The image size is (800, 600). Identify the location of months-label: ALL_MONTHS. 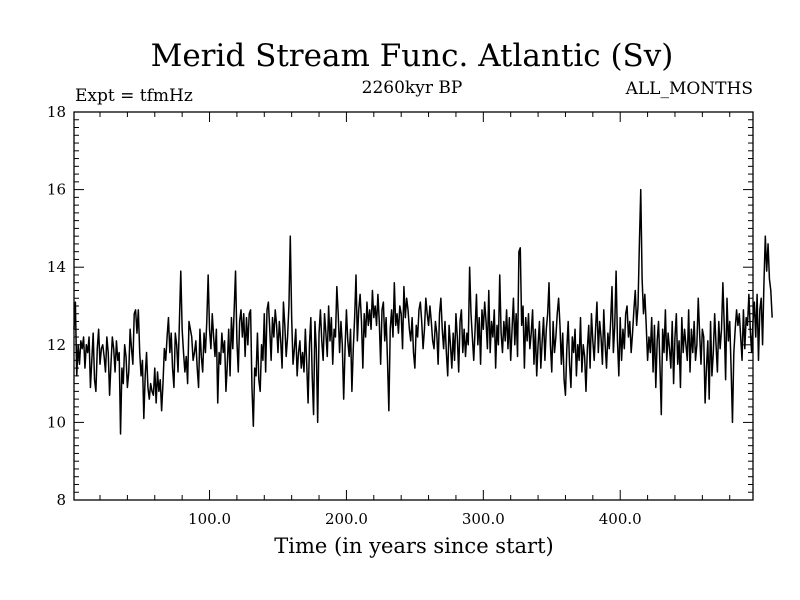
(689, 89).